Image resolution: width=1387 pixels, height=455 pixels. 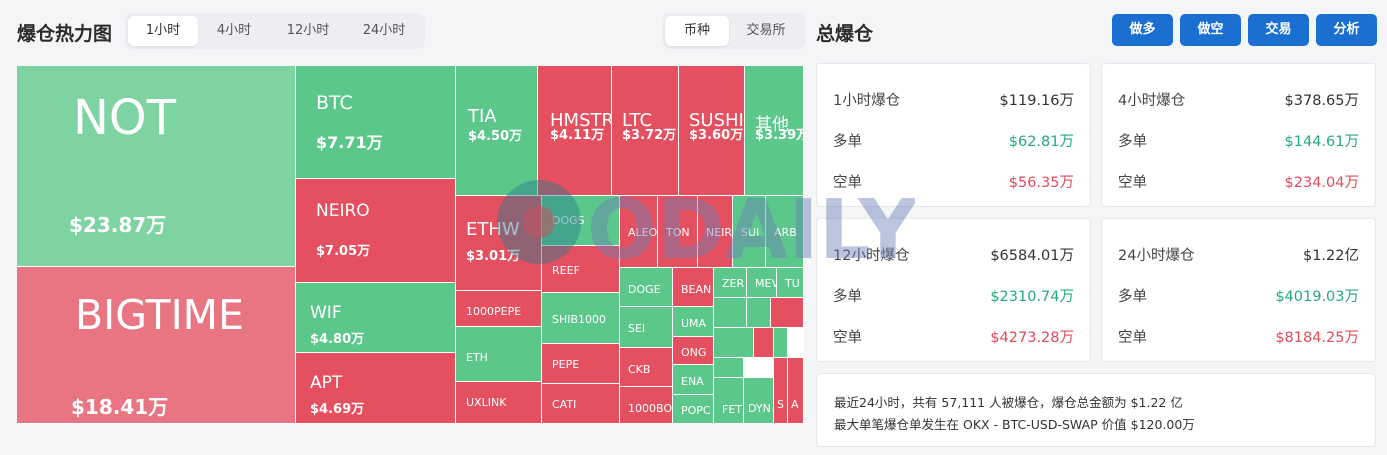 I want to click on tab-1h: 1小时, so click(x=163, y=31).